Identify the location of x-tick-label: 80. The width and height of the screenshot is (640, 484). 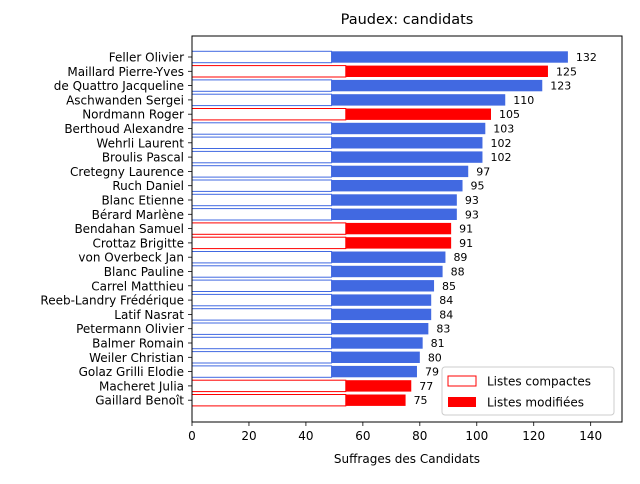
(419, 436).